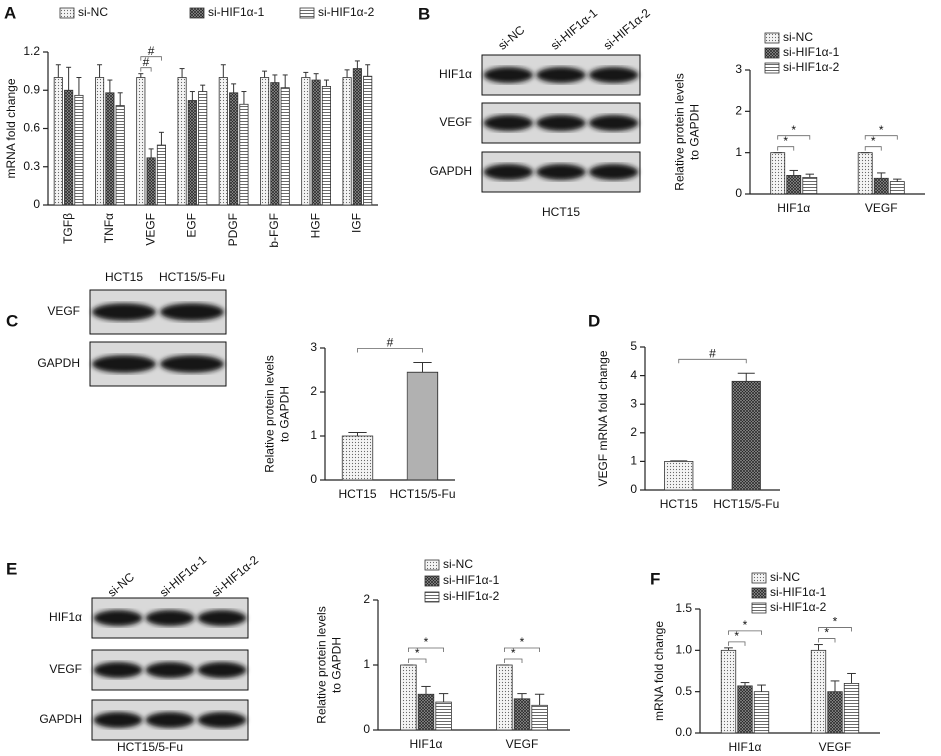  What do you see at coordinates (683, 608) in the screenshot?
I see `y-tick-label: 1.5` at bounding box center [683, 608].